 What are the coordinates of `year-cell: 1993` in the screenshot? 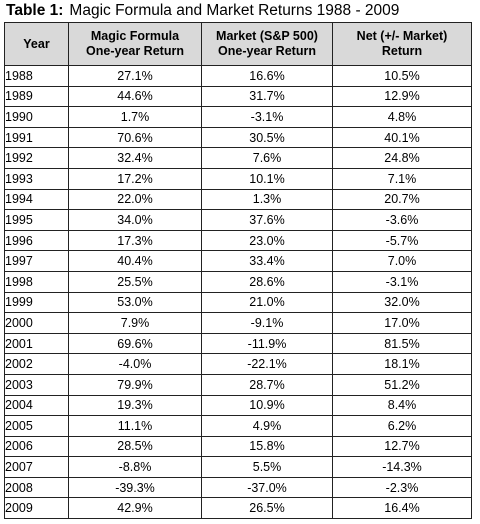 It's located at (36, 178).